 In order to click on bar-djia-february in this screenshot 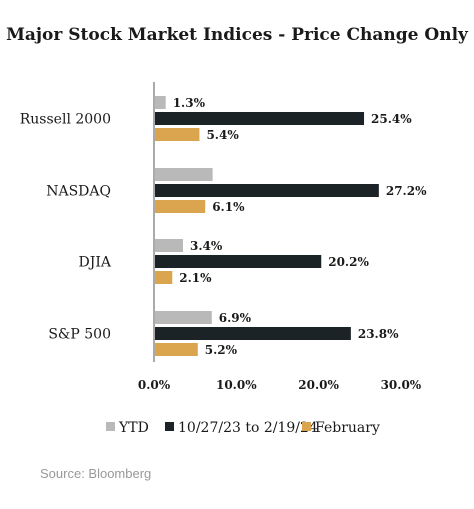, I will do `click(164, 277)`.